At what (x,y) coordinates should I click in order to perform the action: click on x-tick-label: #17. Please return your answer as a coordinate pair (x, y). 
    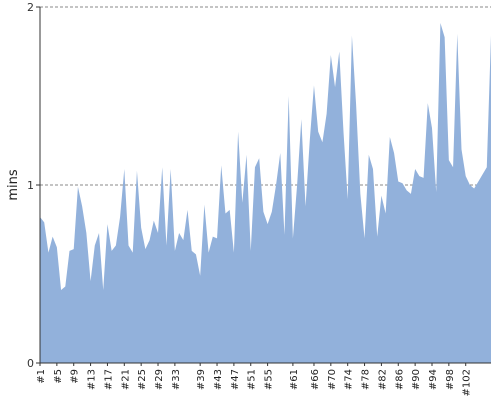
    Looking at the image, I should click on (108, 379).